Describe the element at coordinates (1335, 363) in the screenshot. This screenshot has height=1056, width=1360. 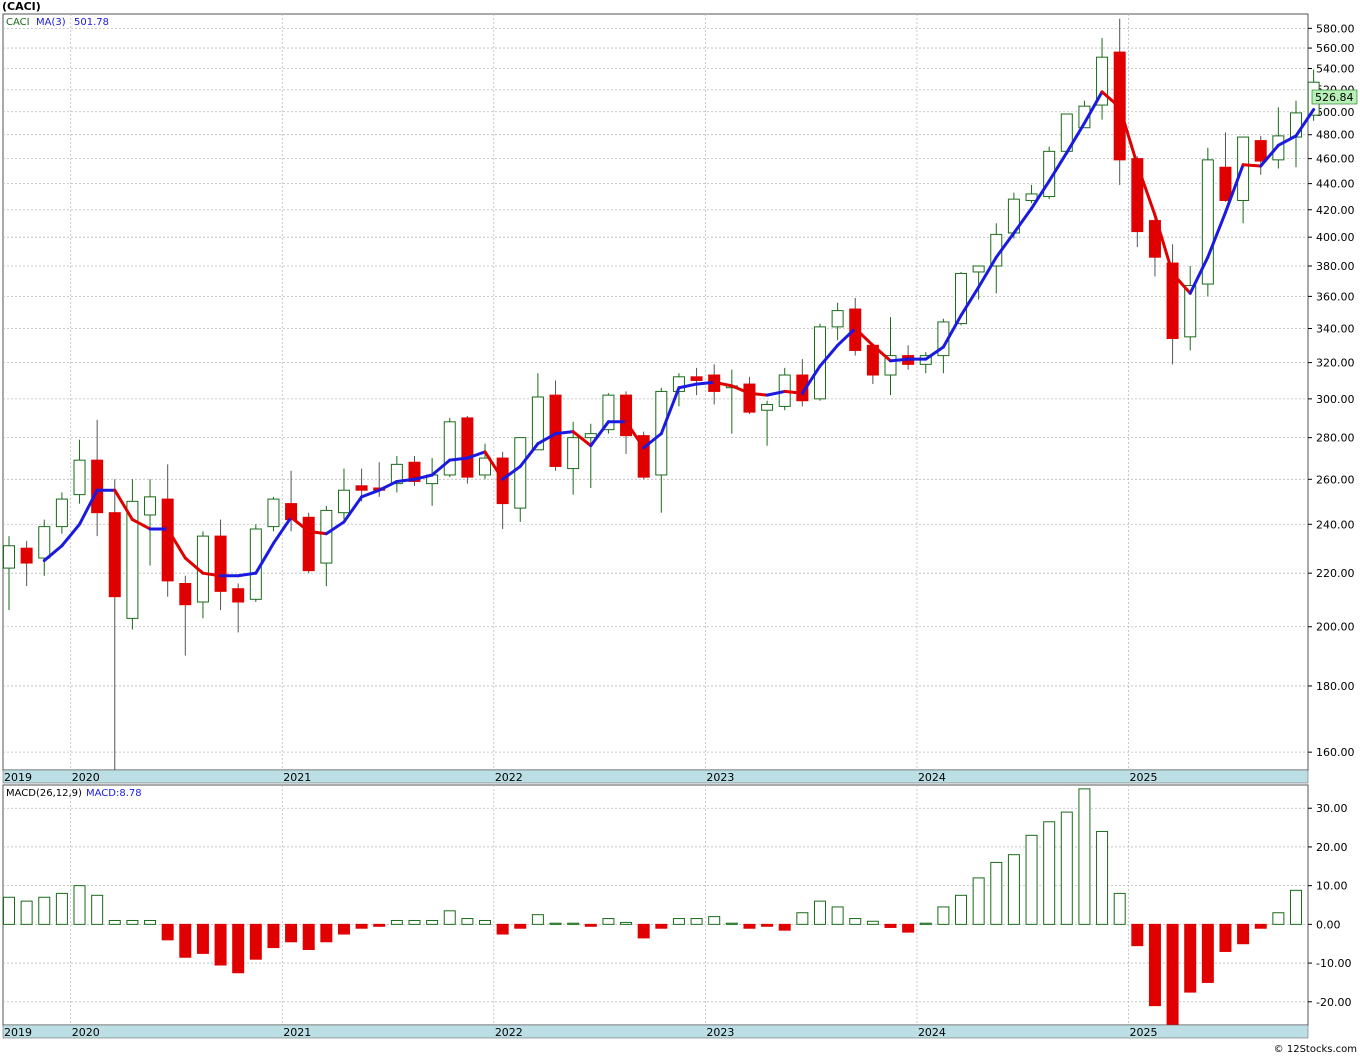
I see `price-y-tick-label: 320.00` at that location.